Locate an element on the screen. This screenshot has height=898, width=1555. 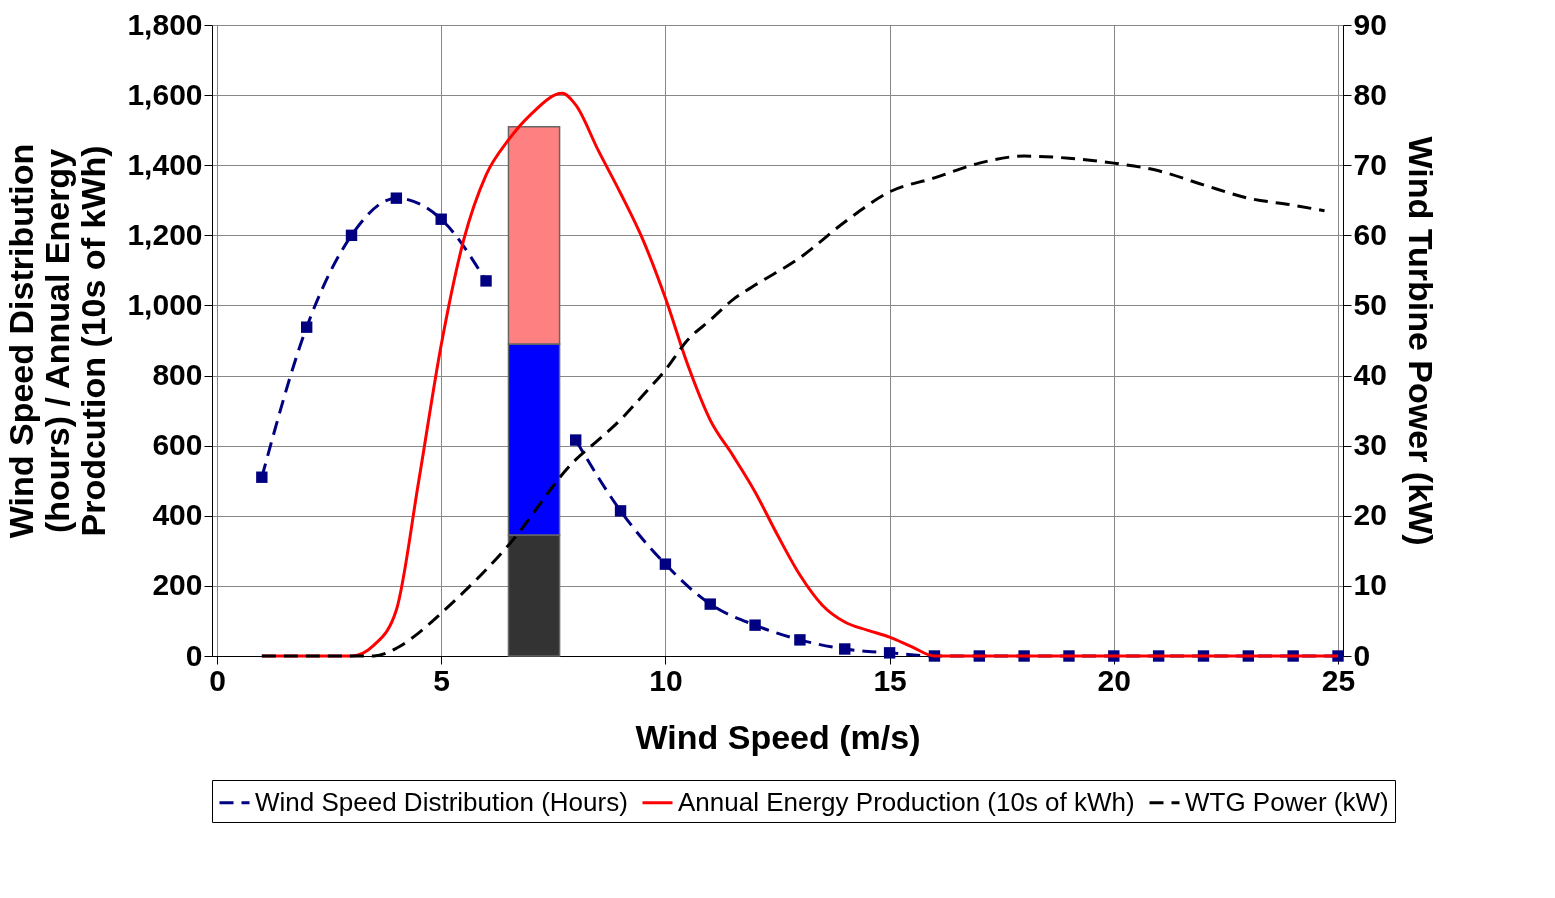
y2-tick-label: 40 is located at coordinates (1370, 375).